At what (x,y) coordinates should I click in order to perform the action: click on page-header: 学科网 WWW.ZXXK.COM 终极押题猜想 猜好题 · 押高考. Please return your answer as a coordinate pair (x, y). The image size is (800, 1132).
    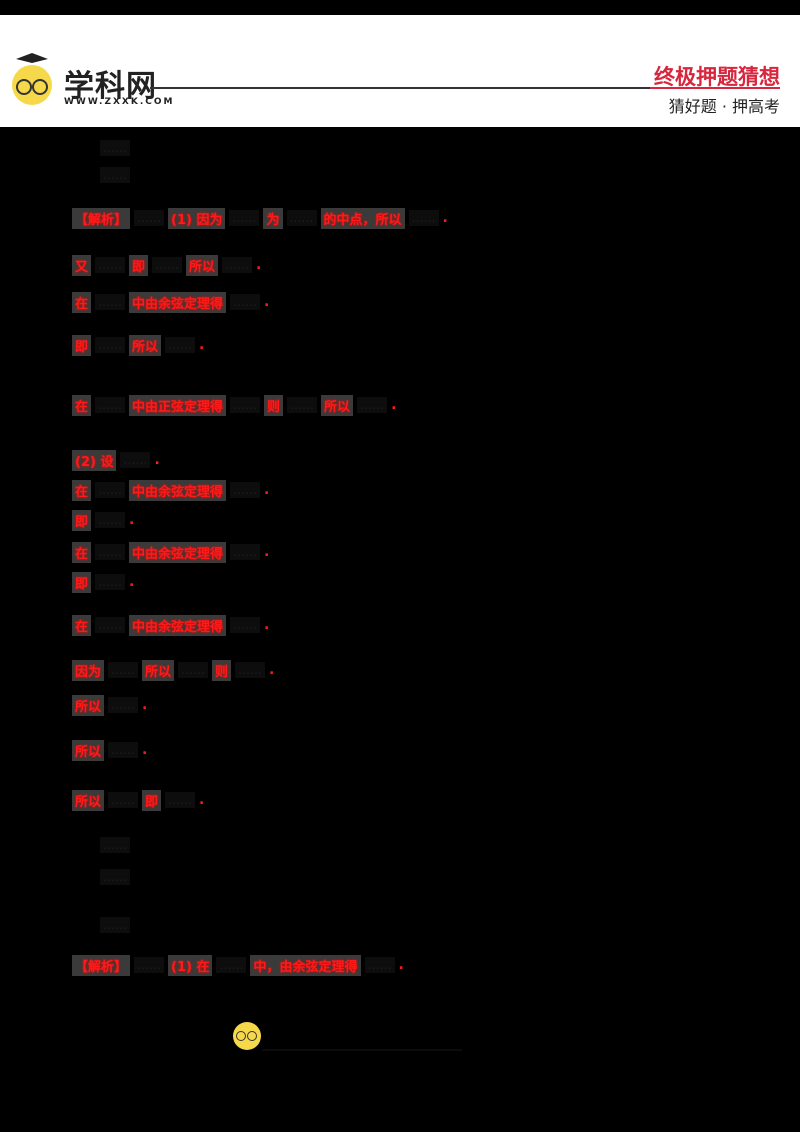
    Looking at the image, I should click on (400, 71).